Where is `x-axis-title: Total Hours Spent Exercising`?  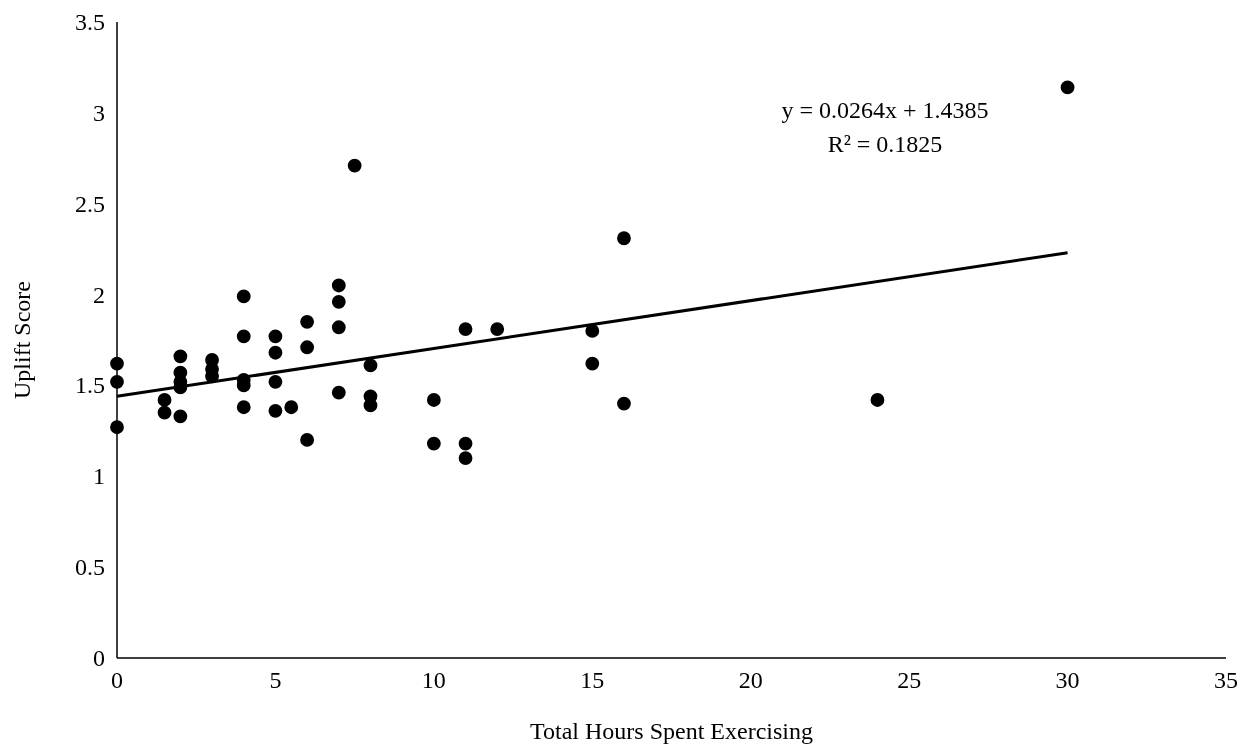 x-axis-title: Total Hours Spent Exercising is located at coordinates (671, 731).